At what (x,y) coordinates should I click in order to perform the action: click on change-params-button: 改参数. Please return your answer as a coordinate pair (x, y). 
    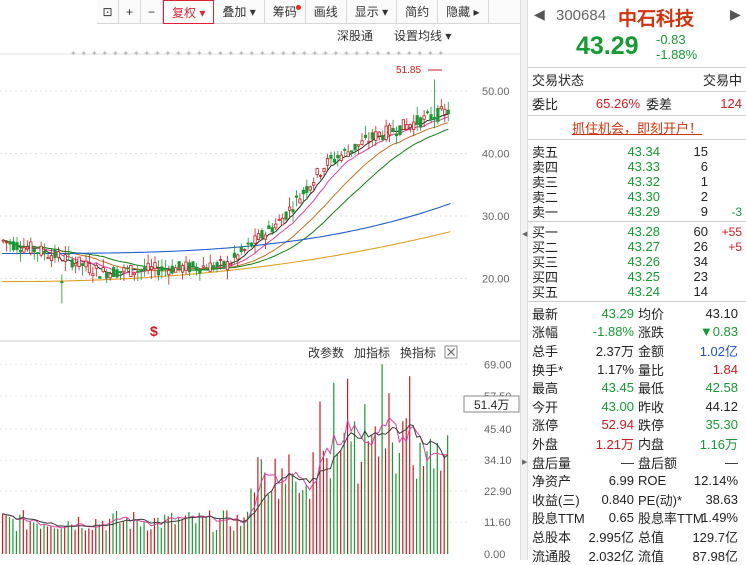
    Looking at the image, I should click on (326, 352).